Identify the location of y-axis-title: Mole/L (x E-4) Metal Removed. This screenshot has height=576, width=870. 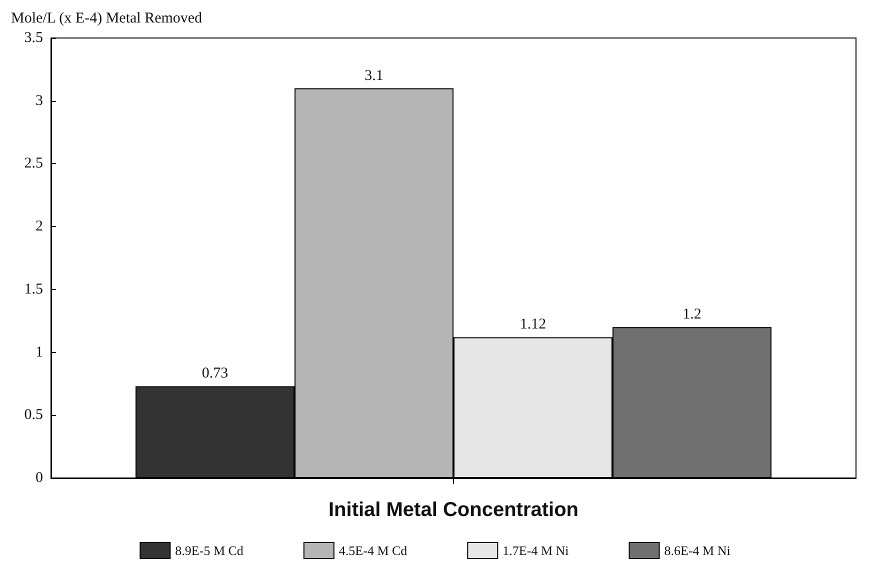
(107, 18).